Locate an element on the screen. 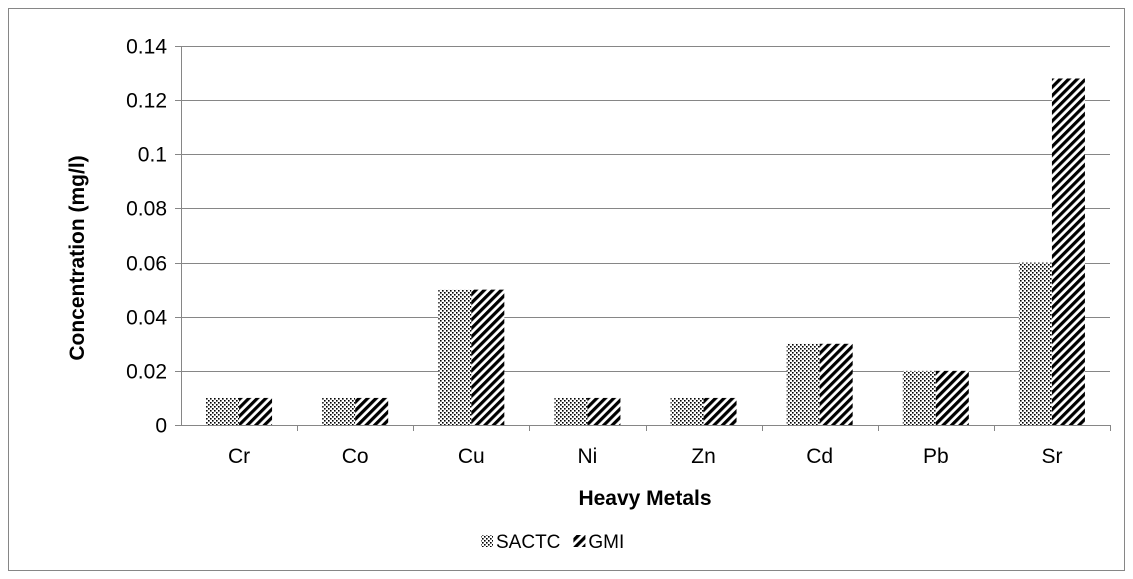 This screenshot has width=1133, height=579. bar-gmi-ni is located at coordinates (604, 411).